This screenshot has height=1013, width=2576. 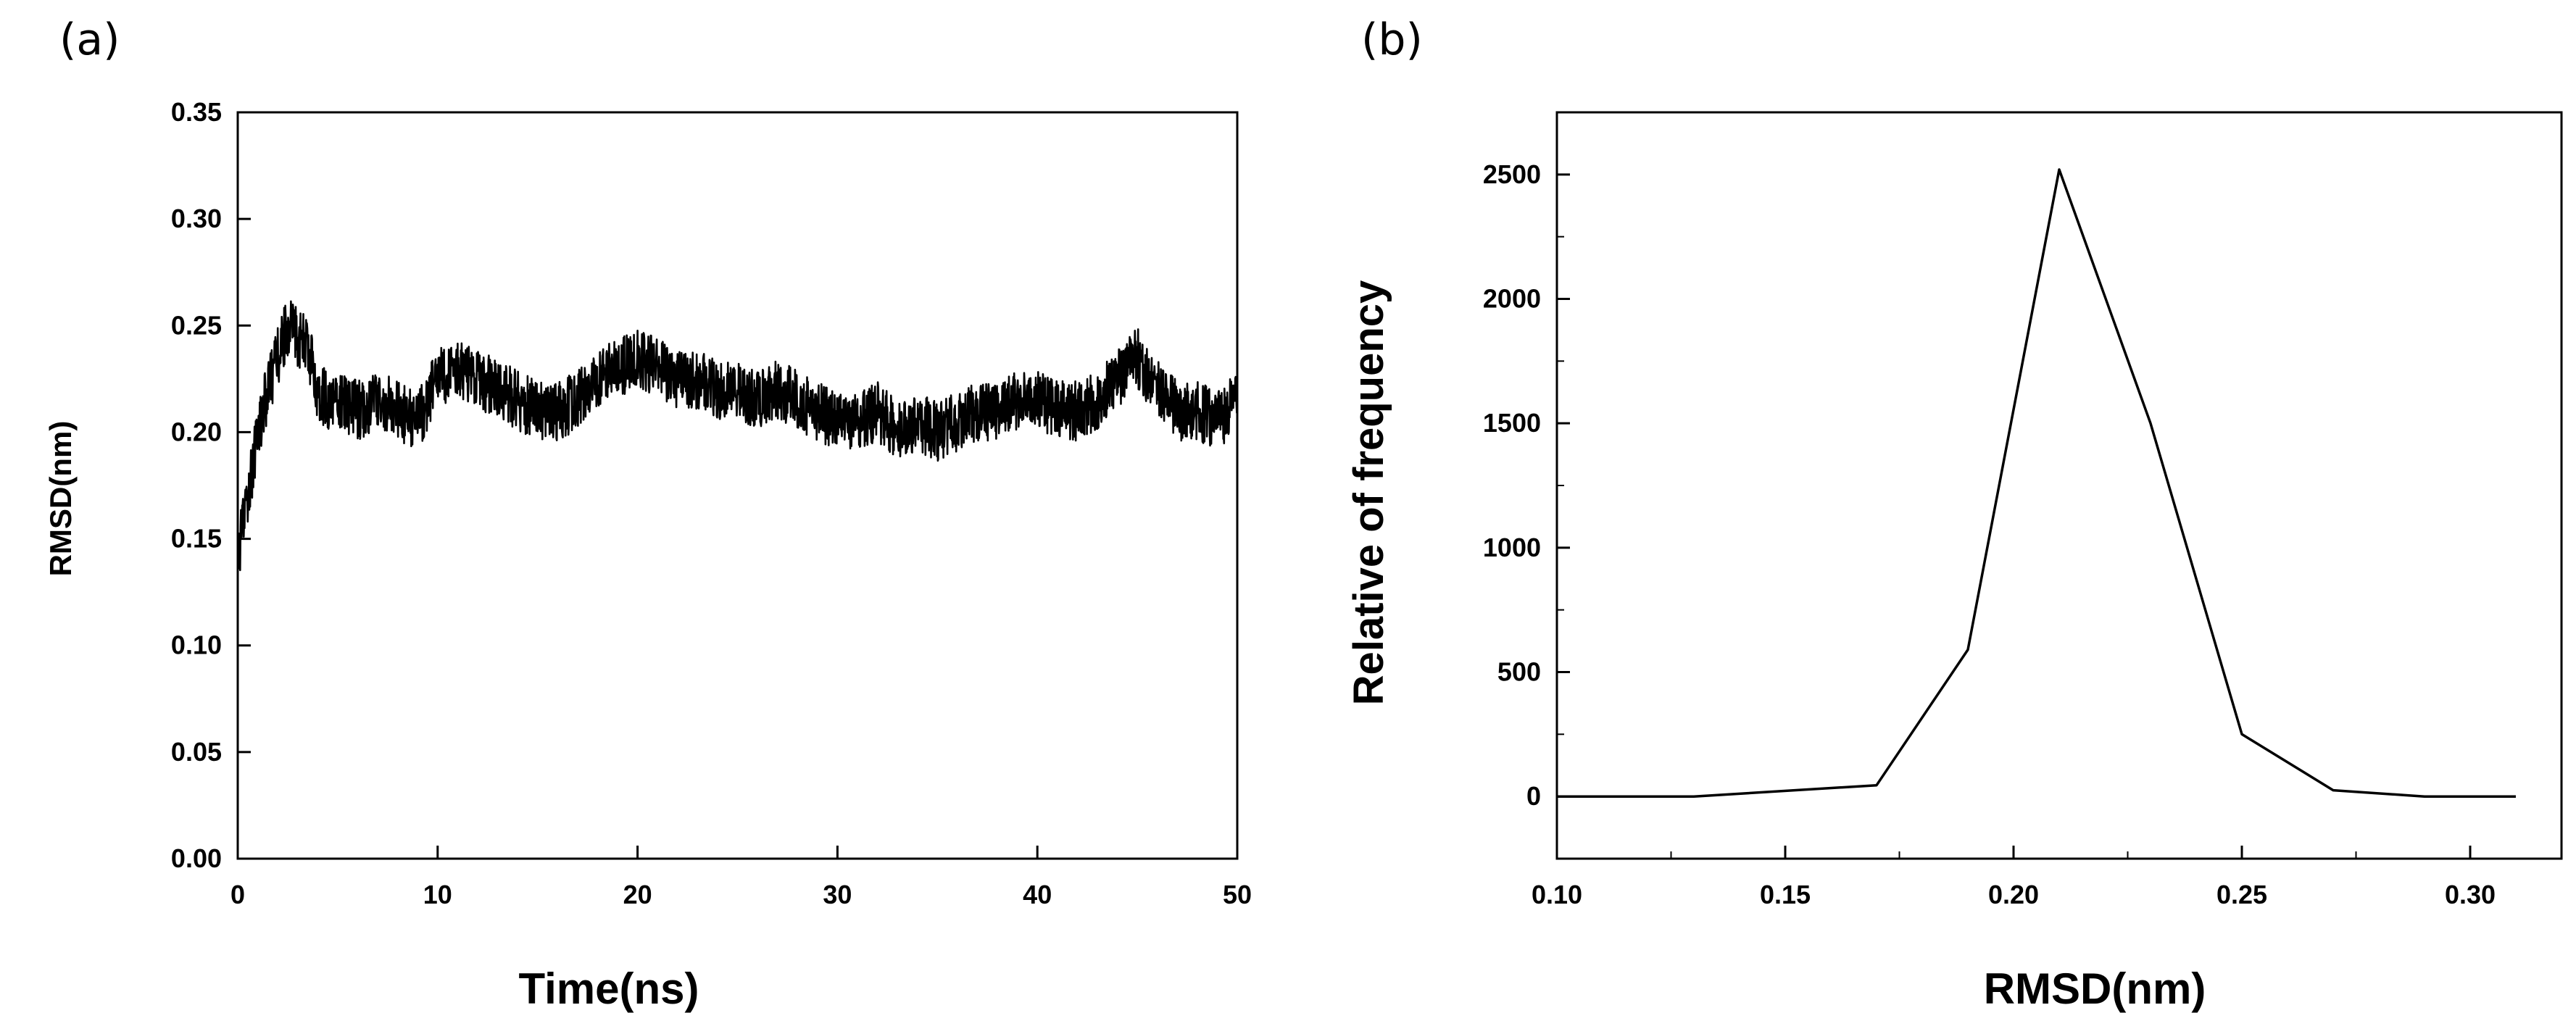 What do you see at coordinates (1368, 493) in the screenshot?
I see `y-axis-title-b: Relative of frequency` at bounding box center [1368, 493].